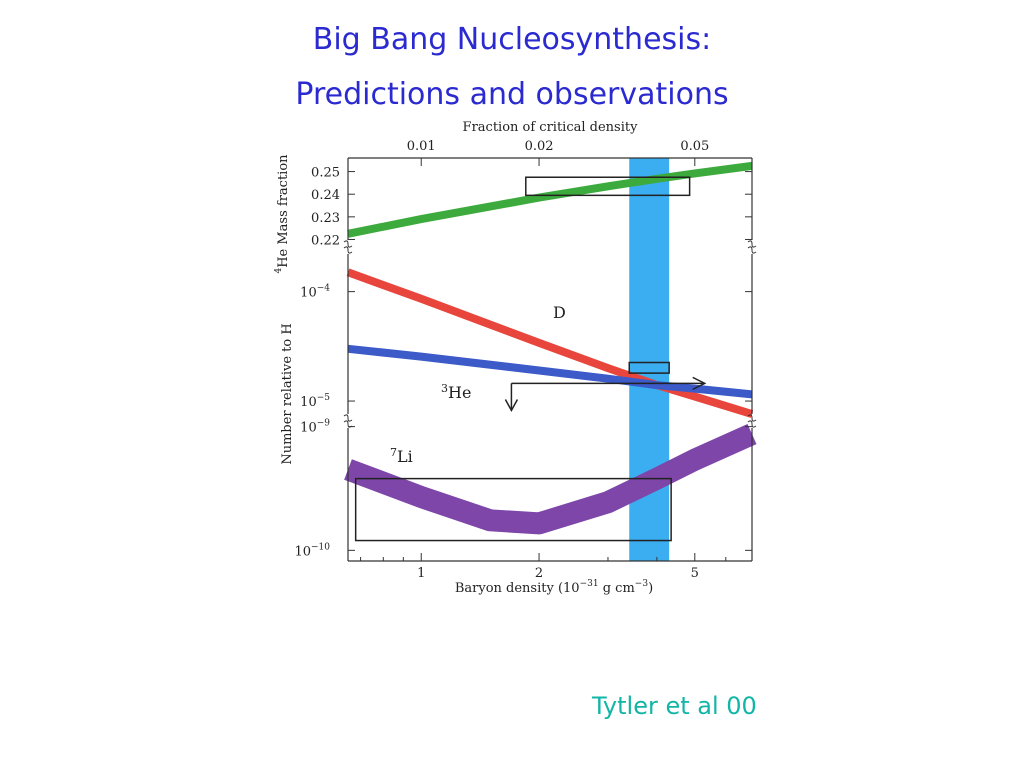  I want to click on he4-axis-label: 4He Mass fraction, so click(282, 214).